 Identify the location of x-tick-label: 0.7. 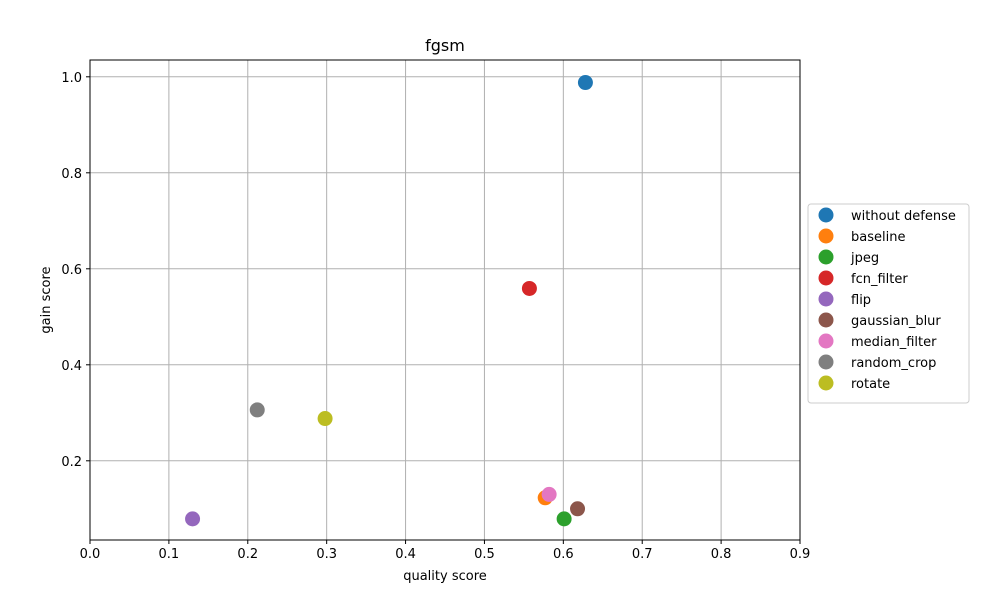
(642, 554).